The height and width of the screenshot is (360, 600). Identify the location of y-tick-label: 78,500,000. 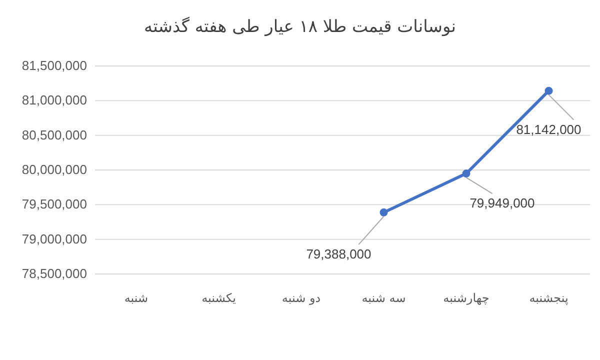
(54, 273).